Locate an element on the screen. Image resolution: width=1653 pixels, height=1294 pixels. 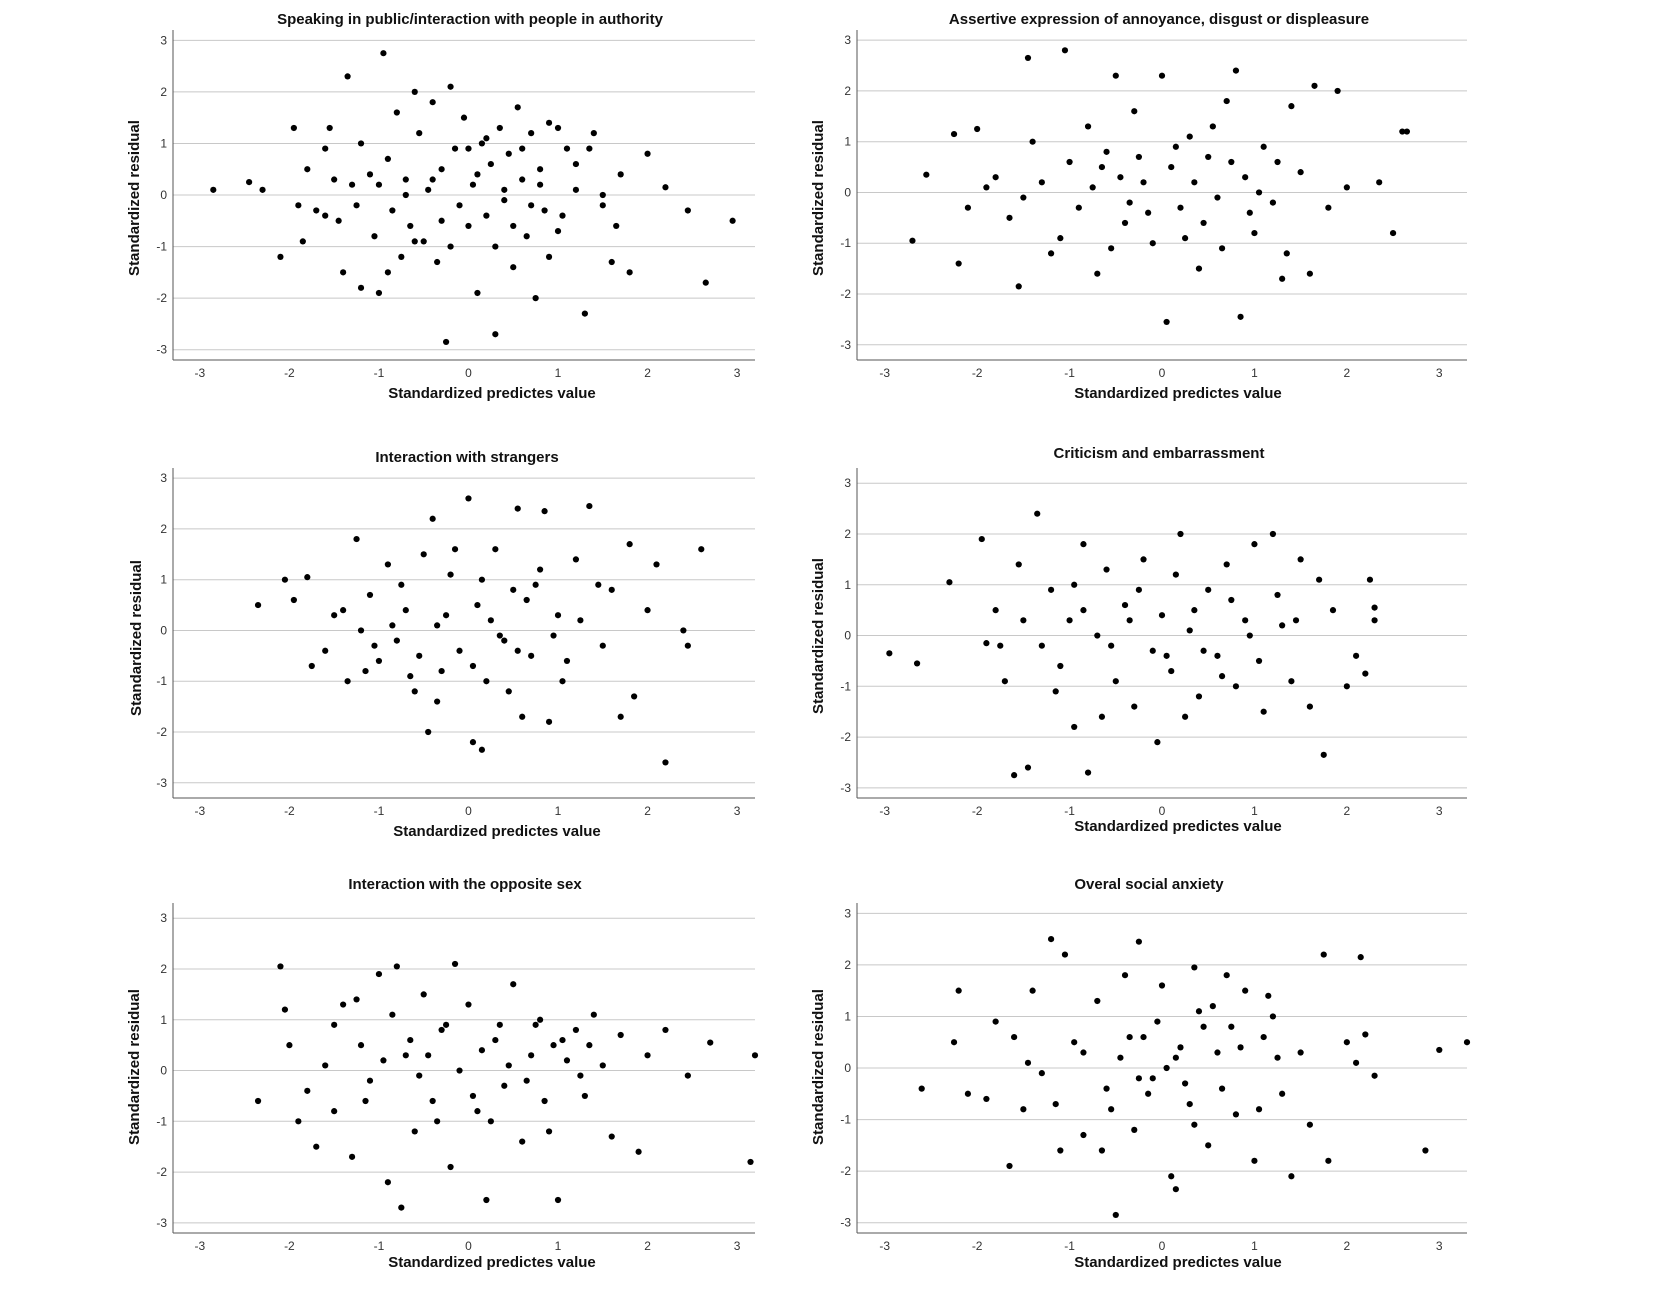
x-tick-label: 3 is located at coordinates (737, 811).